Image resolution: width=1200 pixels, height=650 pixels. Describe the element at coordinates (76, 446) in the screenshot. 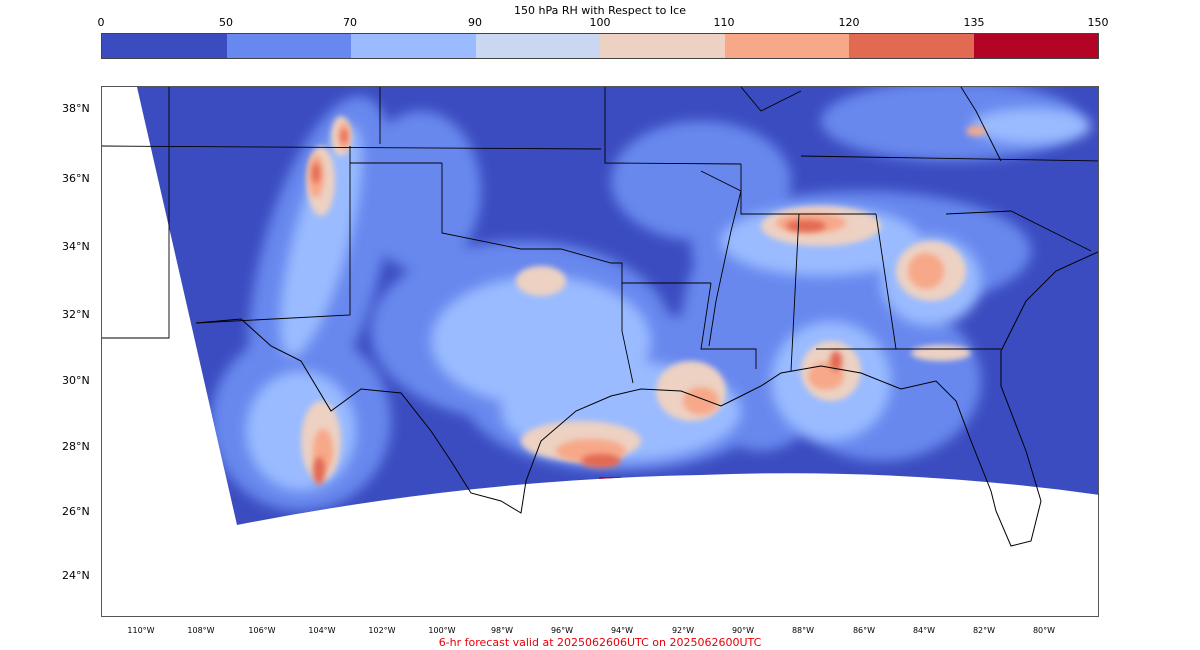

I see `lat-label: 28°N` at that location.